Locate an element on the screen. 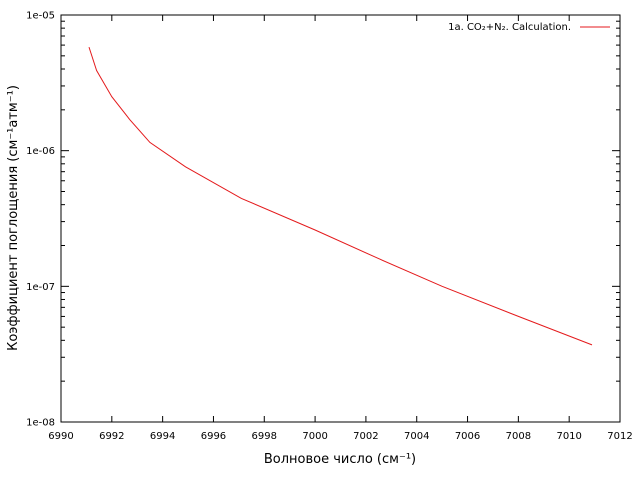 The height and width of the screenshot is (480, 640). x-tick-label: 6992 is located at coordinates (111, 436).